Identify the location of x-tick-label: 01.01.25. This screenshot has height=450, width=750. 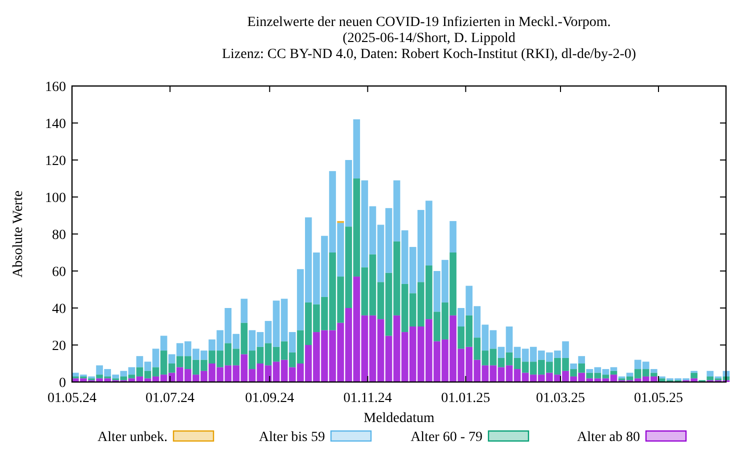
(465, 398).